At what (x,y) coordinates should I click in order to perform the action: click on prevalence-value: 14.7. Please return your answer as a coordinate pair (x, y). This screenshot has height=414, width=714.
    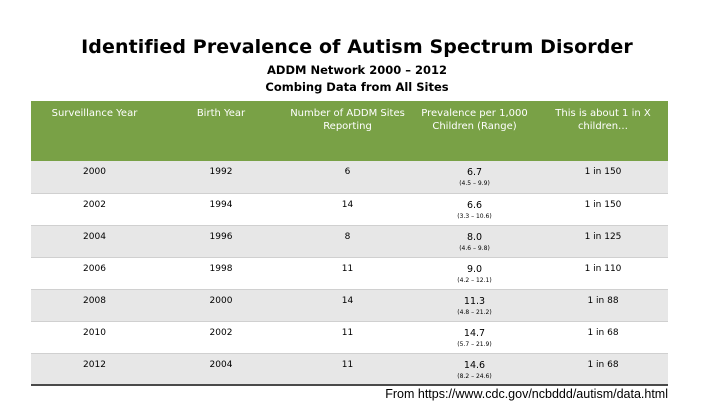
    Looking at the image, I should click on (474, 333).